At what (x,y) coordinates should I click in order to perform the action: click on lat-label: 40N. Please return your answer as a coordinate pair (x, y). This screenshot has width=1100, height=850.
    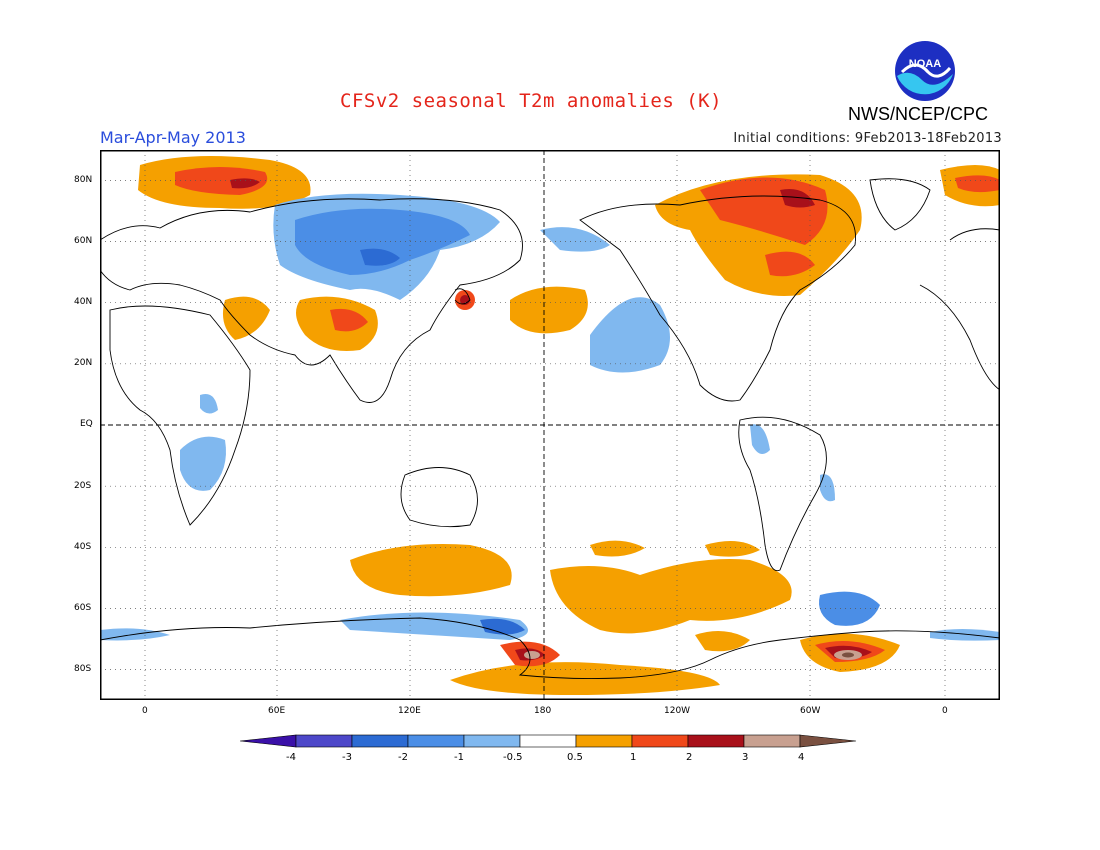
    Looking at the image, I should click on (83, 302).